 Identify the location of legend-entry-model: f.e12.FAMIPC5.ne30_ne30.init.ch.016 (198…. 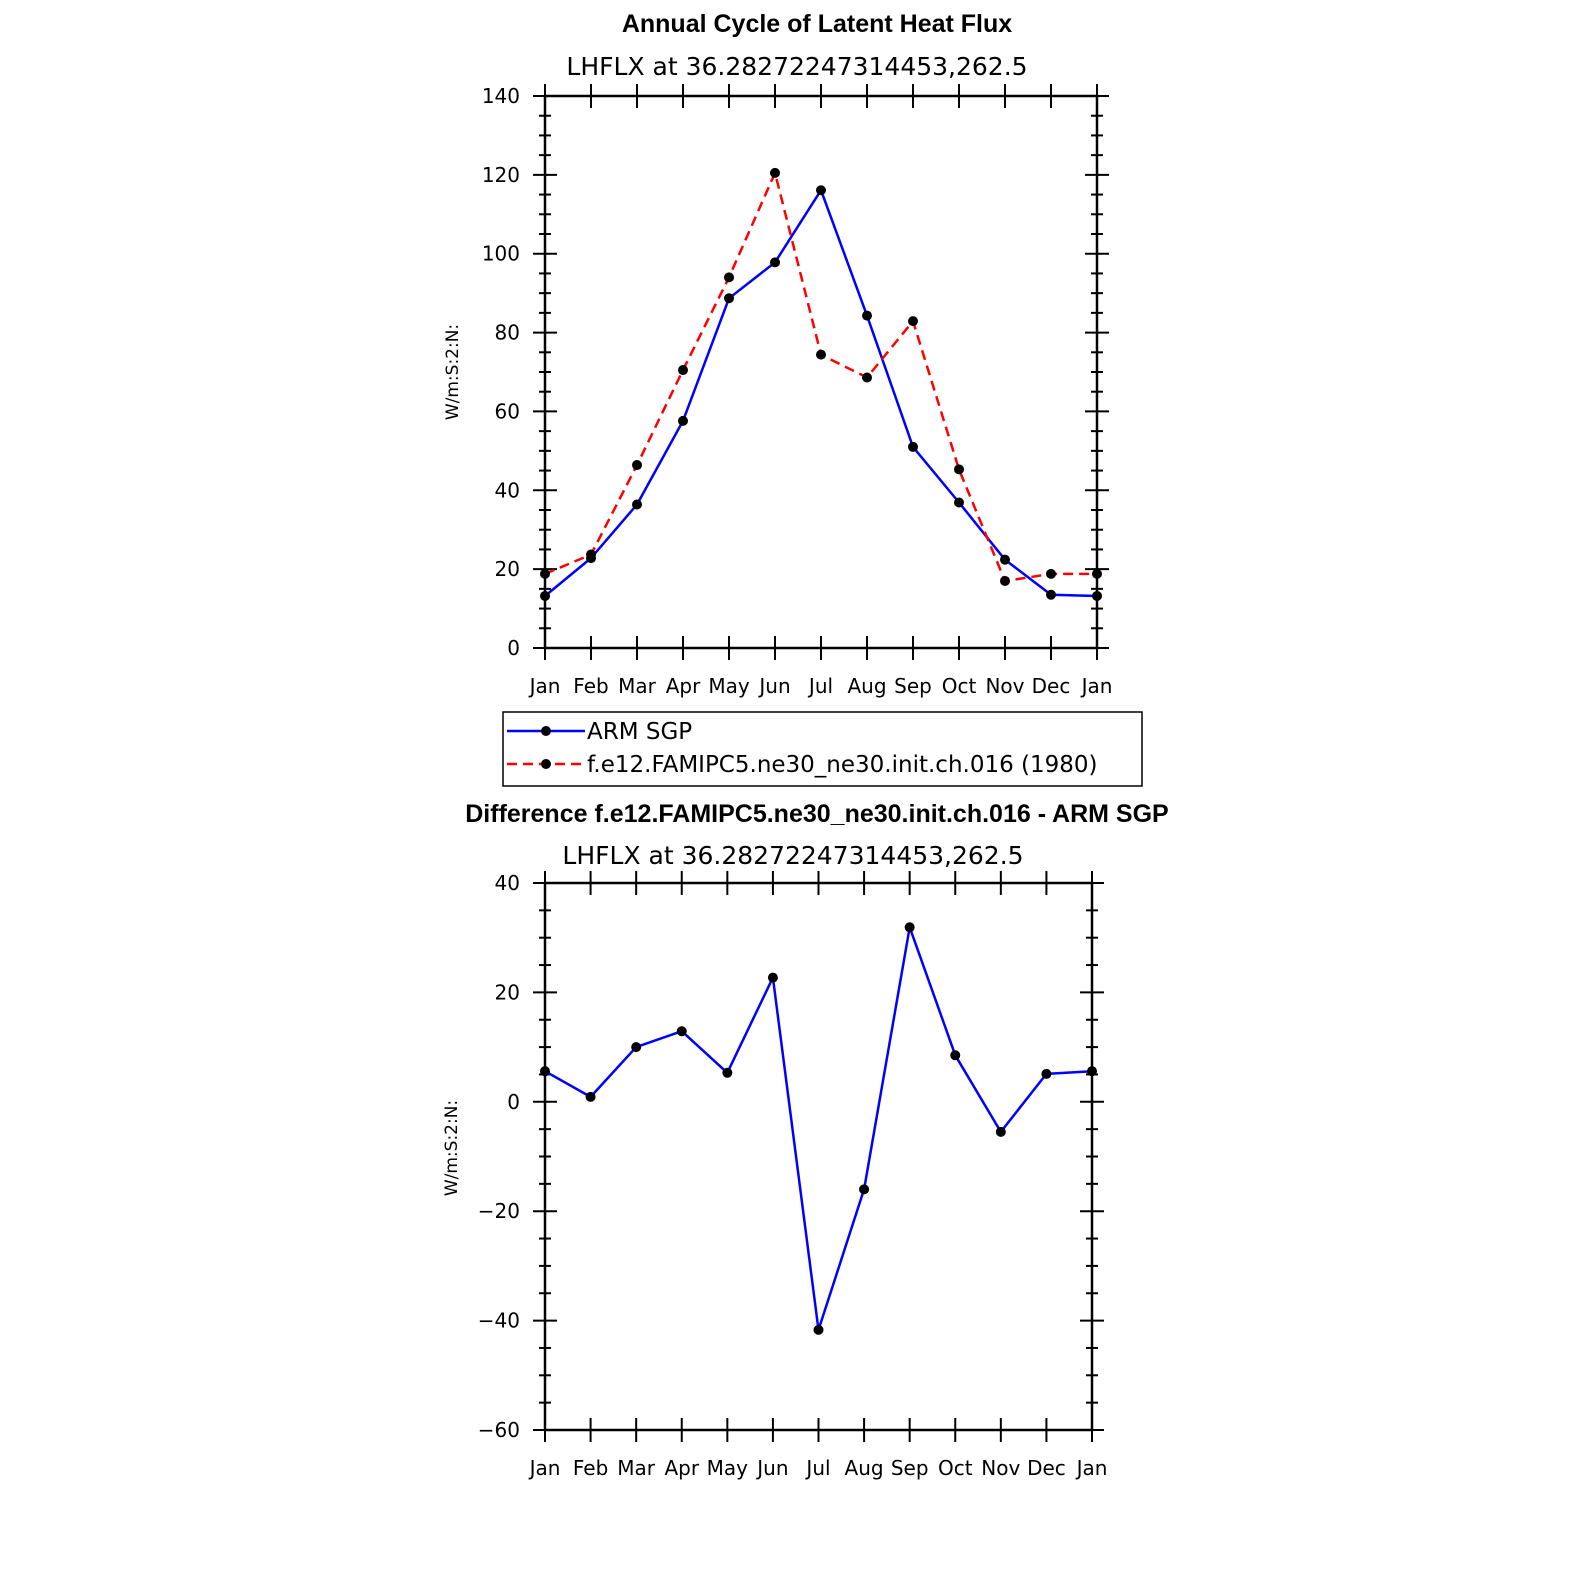
(802, 765).